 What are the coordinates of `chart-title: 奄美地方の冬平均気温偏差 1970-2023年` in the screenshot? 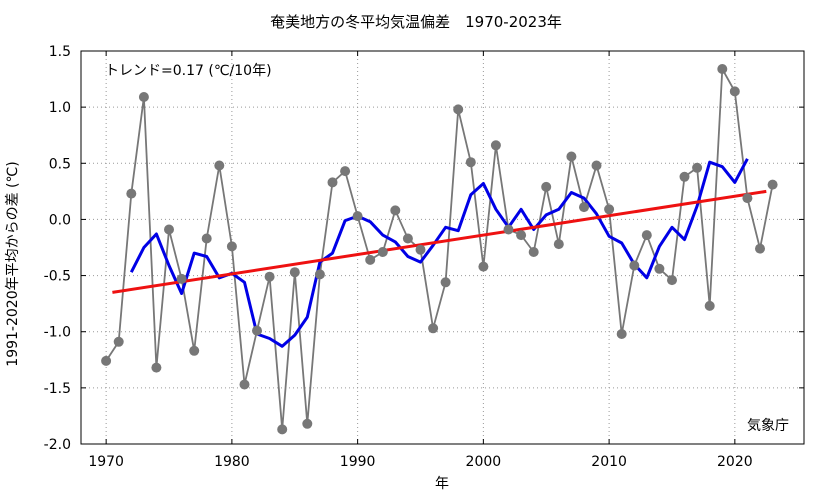 It's located at (416, 22).